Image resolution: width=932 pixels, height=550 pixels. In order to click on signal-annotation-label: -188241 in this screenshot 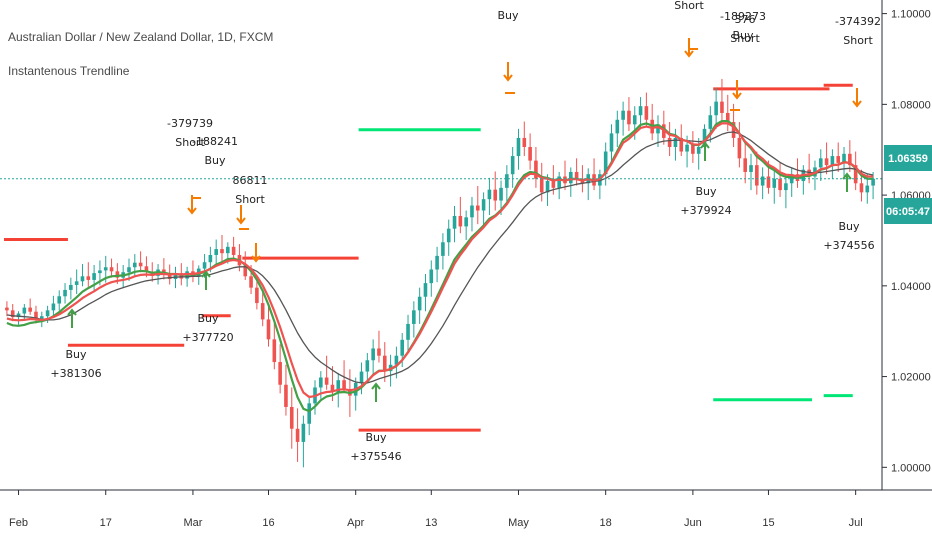, I will do `click(215, 141)`.